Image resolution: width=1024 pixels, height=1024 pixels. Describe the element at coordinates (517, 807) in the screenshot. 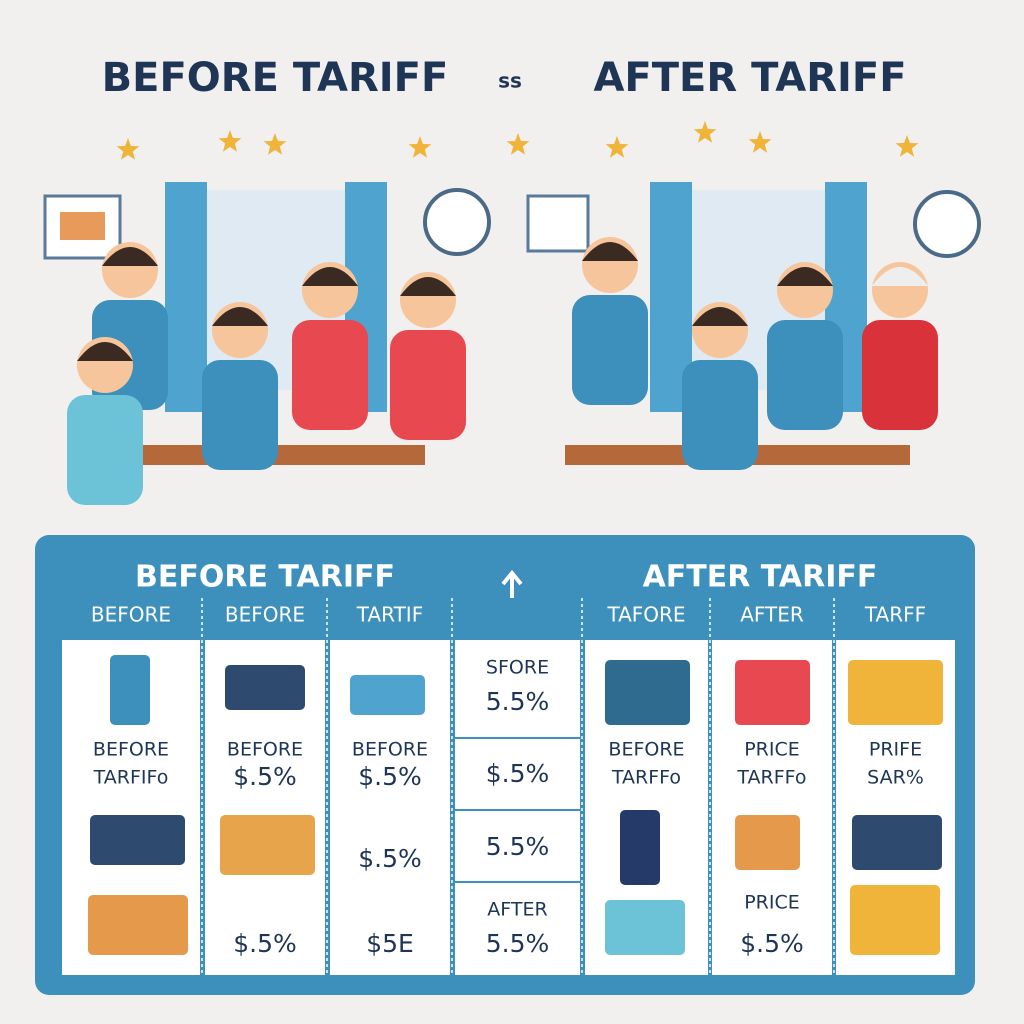

I see `column-body` at that location.